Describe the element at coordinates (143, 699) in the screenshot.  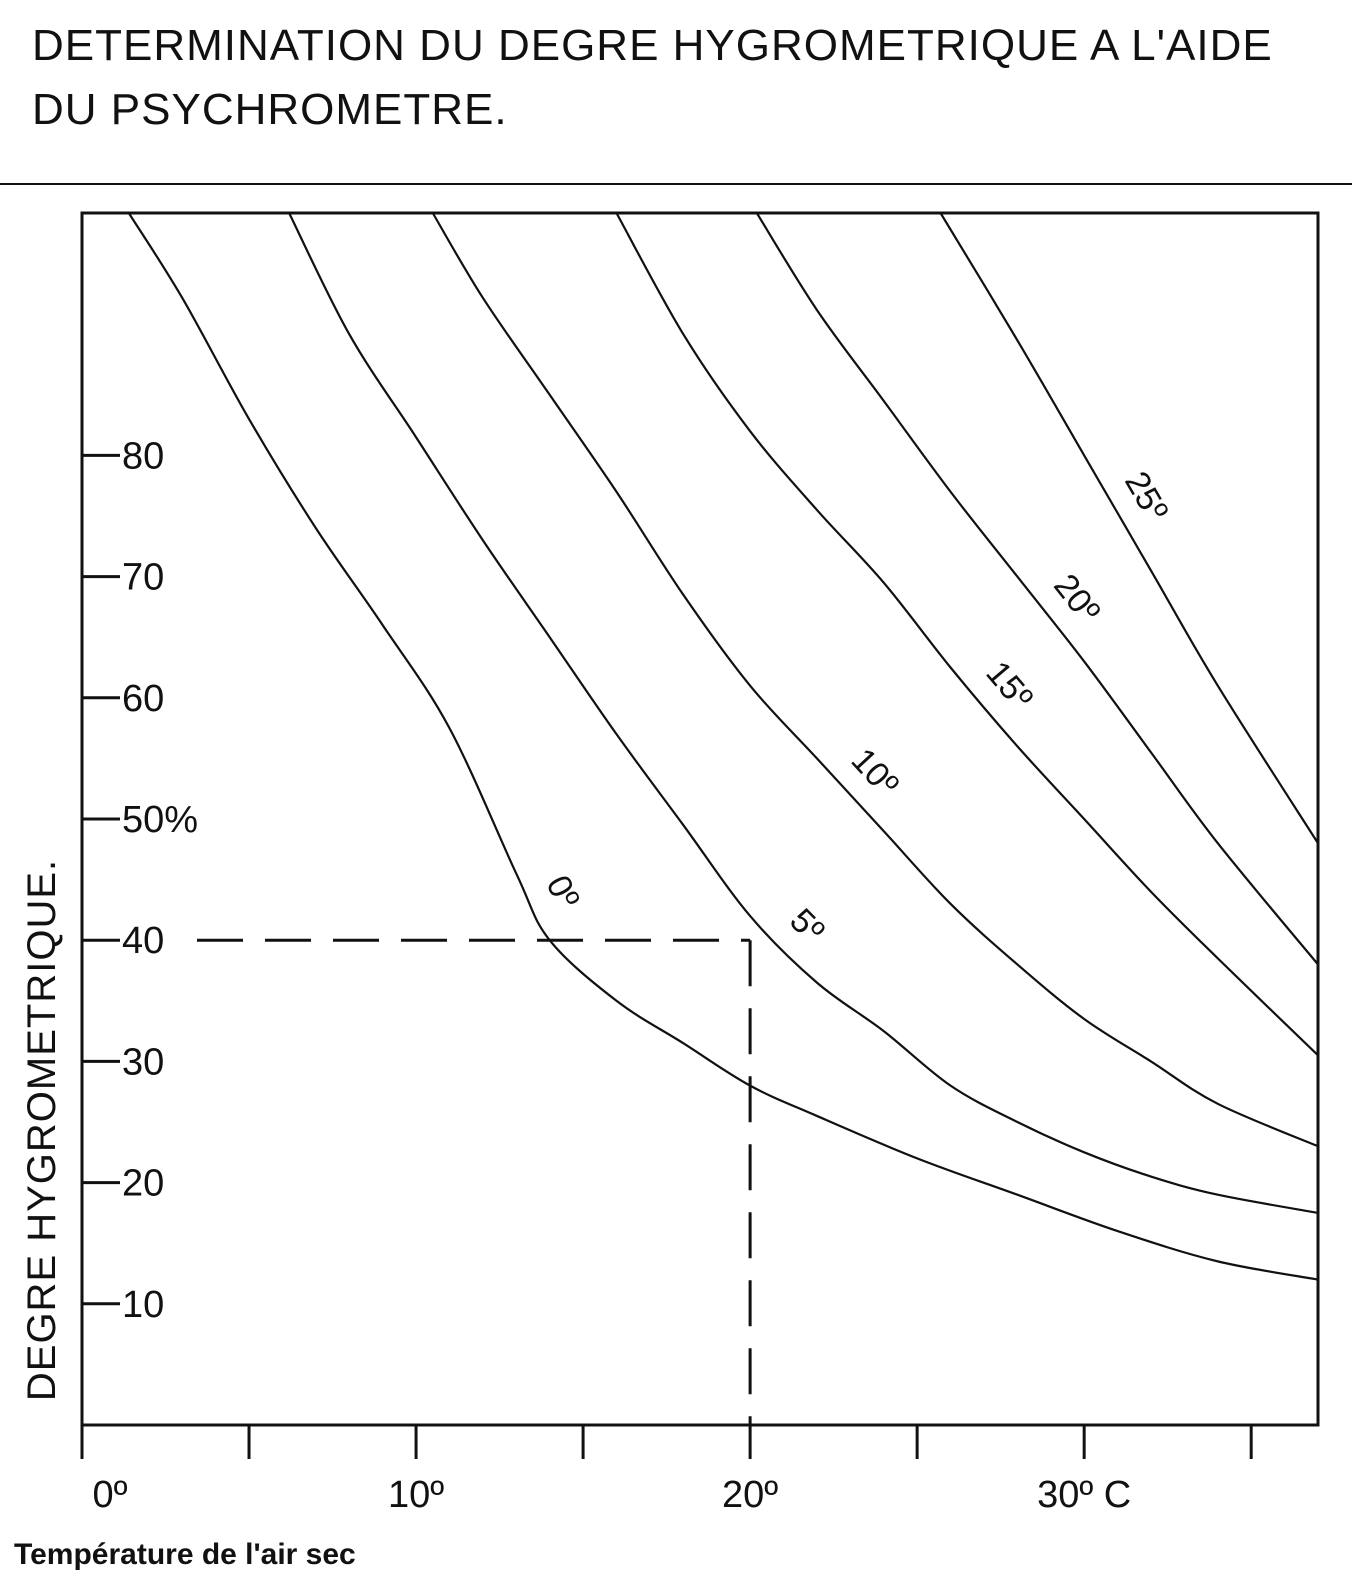
I see `y-tick-label: 60` at that location.